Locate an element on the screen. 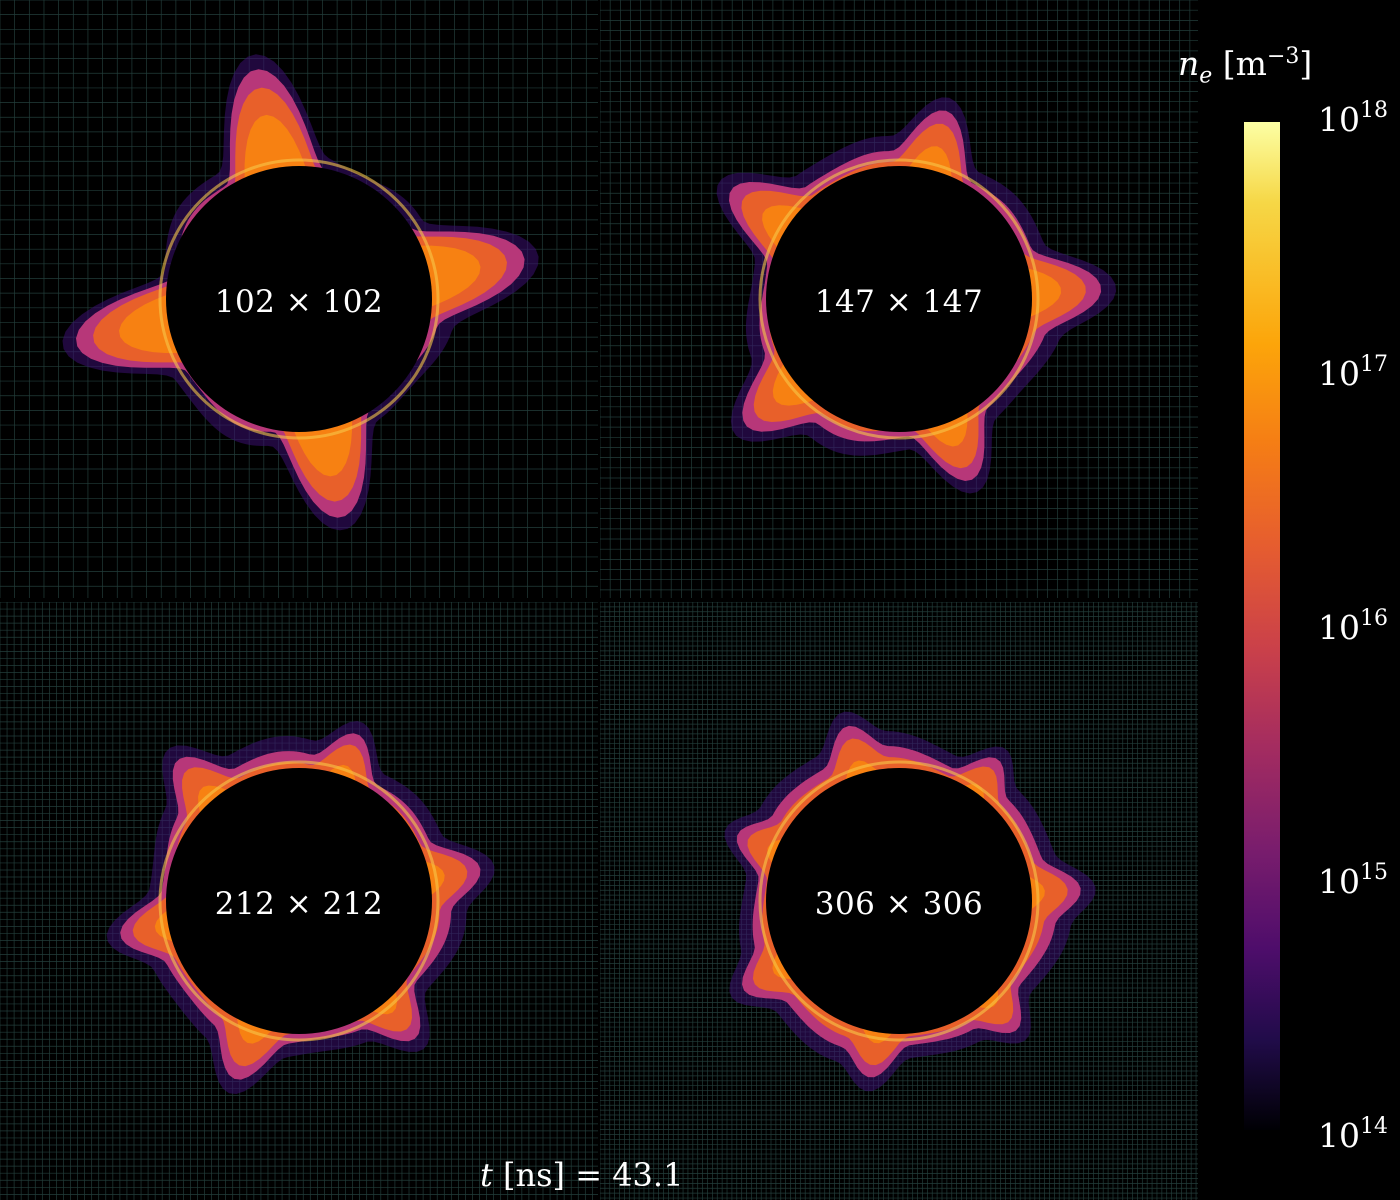 The width and height of the screenshot is (1400, 1200). tick-exp: 16 is located at coordinates (1374, 618).